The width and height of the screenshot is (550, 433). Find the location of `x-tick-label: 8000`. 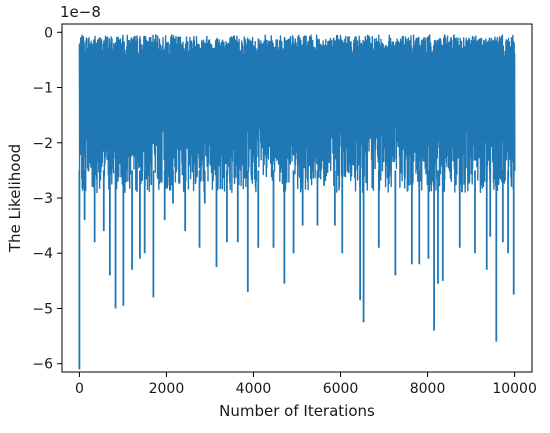

x-tick-label: 8000 is located at coordinates (428, 389).